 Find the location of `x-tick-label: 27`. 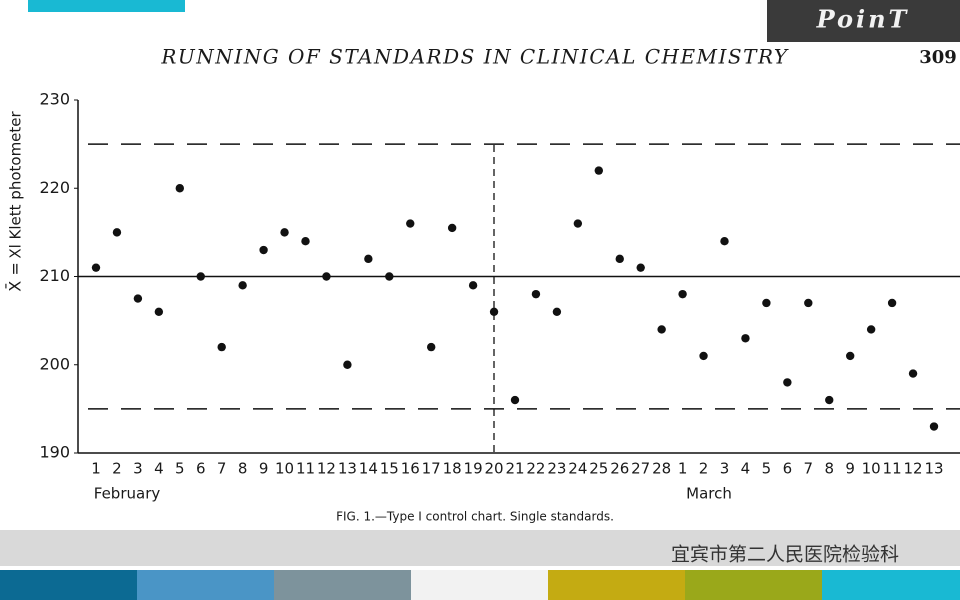

x-tick-label: 27 is located at coordinates (640, 469).